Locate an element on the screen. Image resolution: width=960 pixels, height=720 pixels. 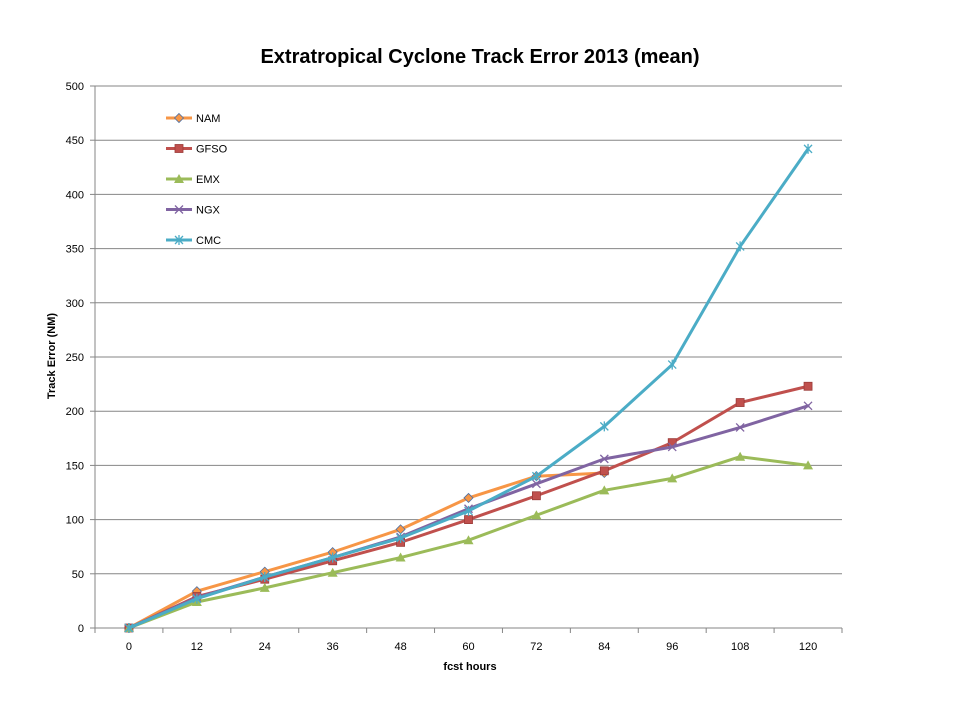
y-tick-label: 0 is located at coordinates (81, 629).